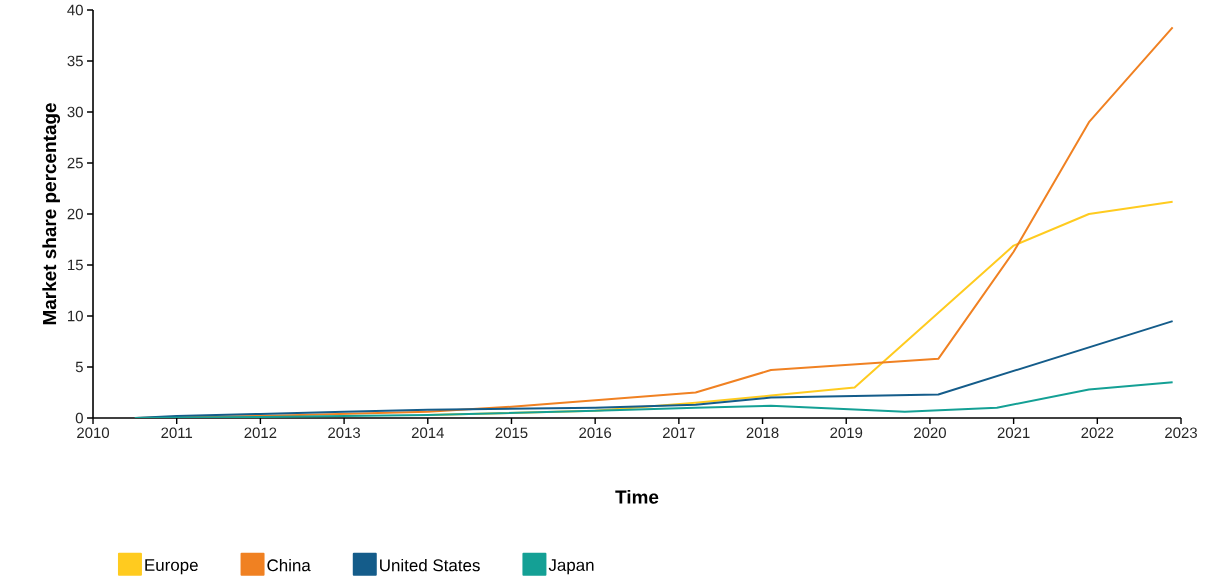 Image resolution: width=1222 pixels, height=579 pixels. Describe the element at coordinates (177, 433) in the screenshot. I see `x-tick-label: 2011` at that location.